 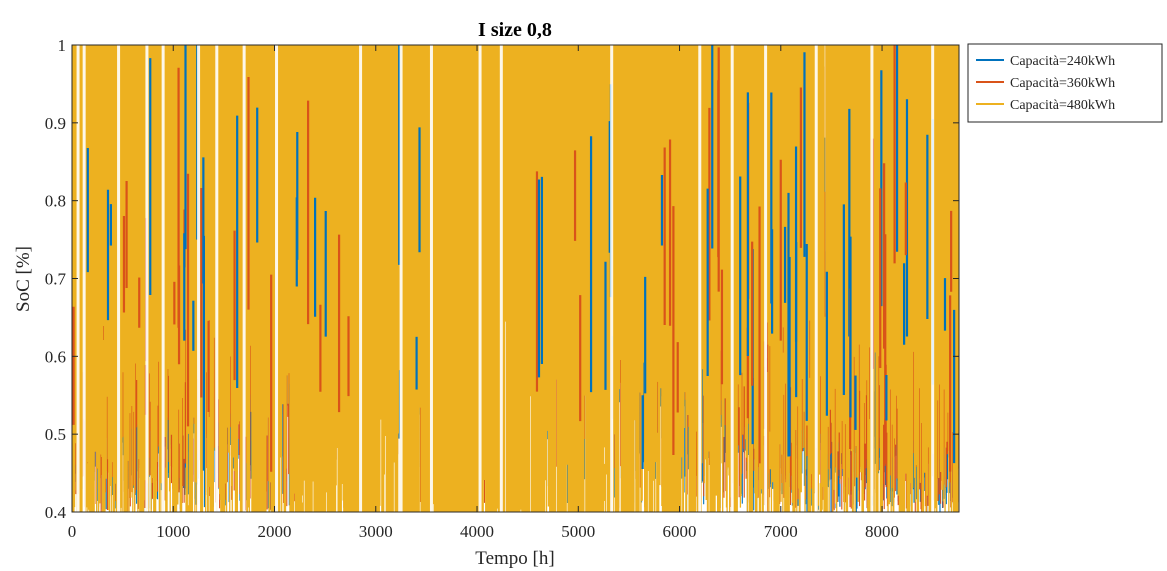 I want to click on x-tick-label: 2000, so click(x=275, y=531).